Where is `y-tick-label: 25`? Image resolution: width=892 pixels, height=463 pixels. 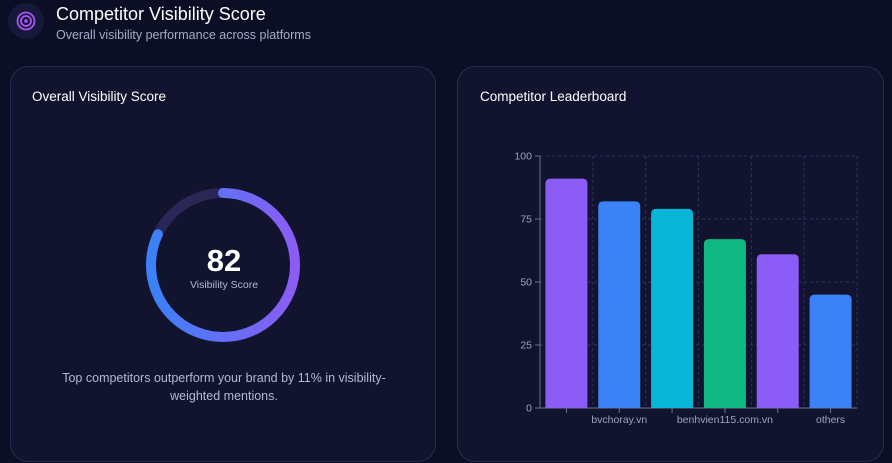
y-tick-label: 25 is located at coordinates (526, 346).